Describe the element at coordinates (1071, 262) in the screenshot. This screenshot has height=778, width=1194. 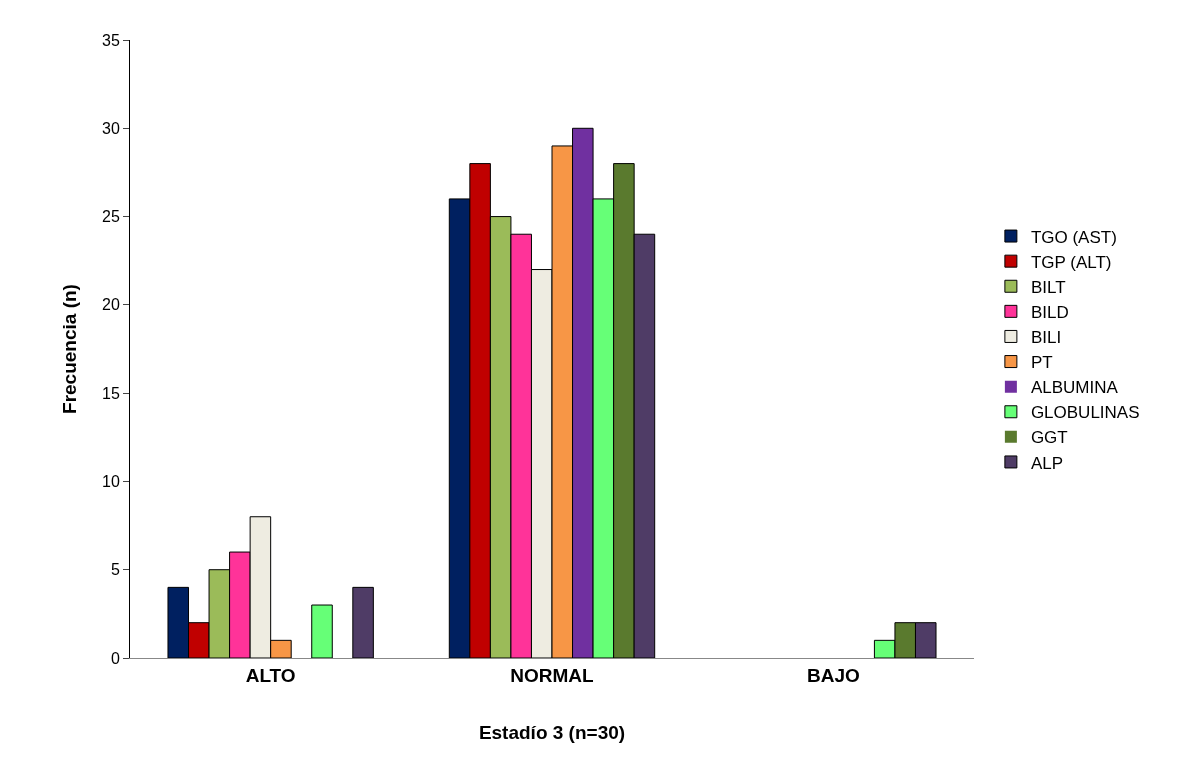
I see `legend-label: TGP (ALT)` at that location.